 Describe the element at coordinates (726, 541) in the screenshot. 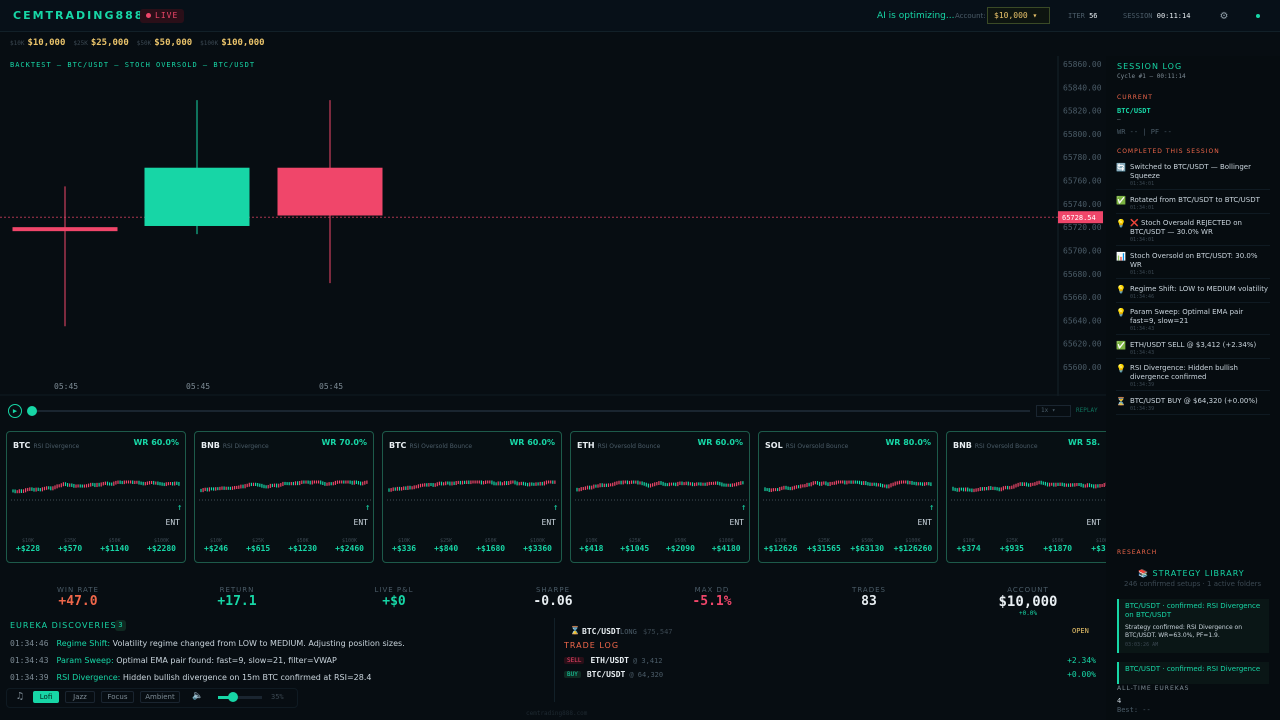

I see `card-return-capital: $100K` at that location.